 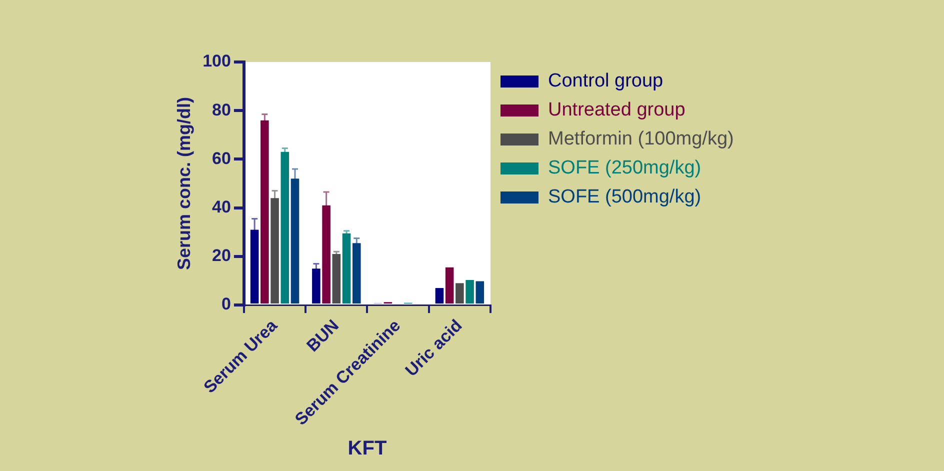 What do you see at coordinates (625, 168) in the screenshot?
I see `legend-label: SOFE (250mg/kg)` at bounding box center [625, 168].